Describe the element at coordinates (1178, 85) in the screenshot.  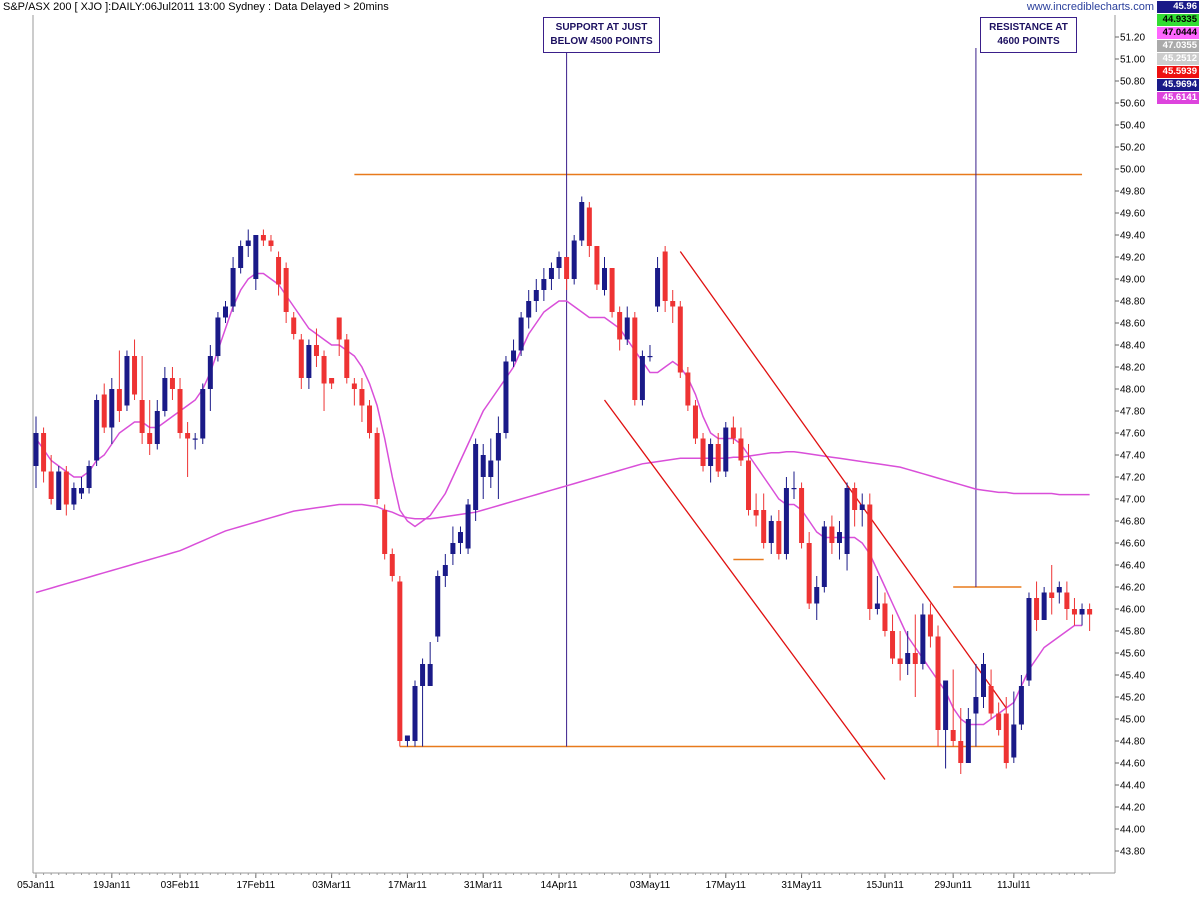
I see `legend-value: 45.9694` at that location.